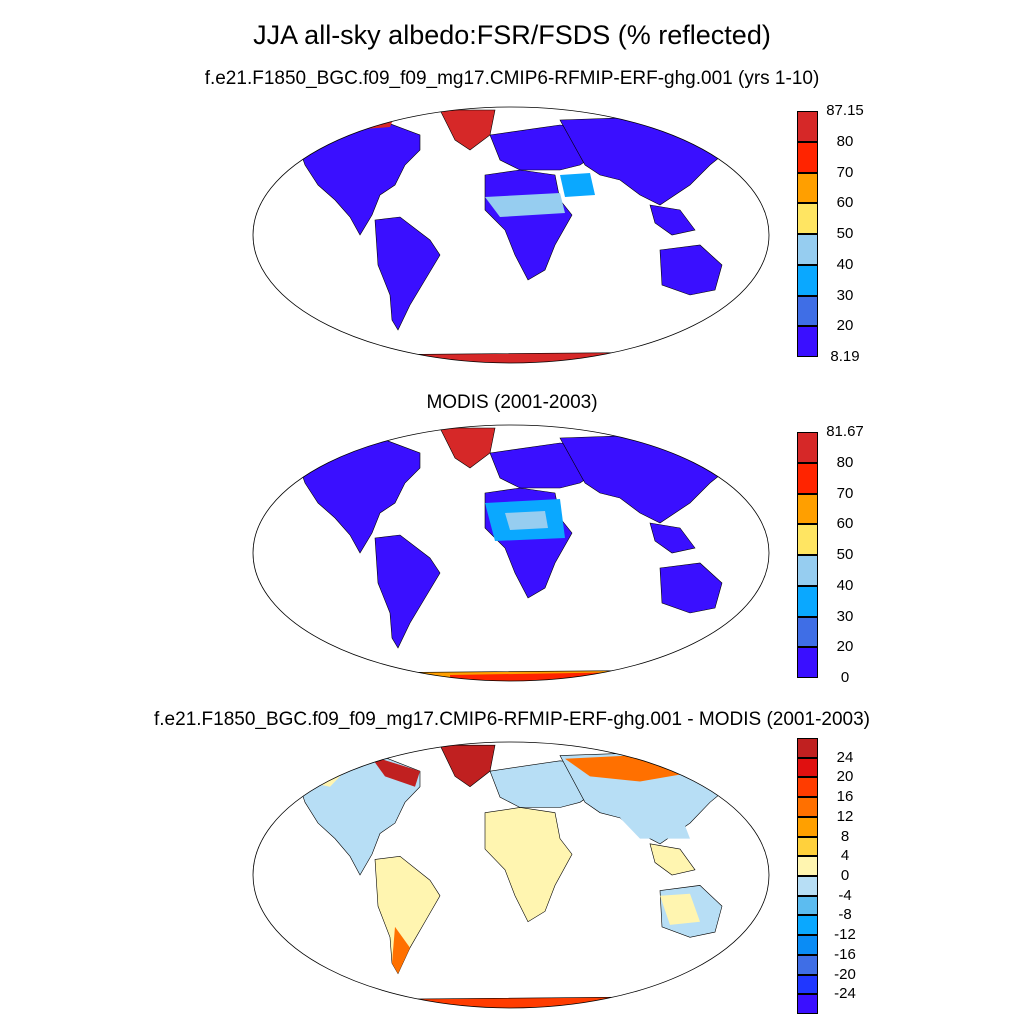  I want to click on asia-region, so click(647, 479).